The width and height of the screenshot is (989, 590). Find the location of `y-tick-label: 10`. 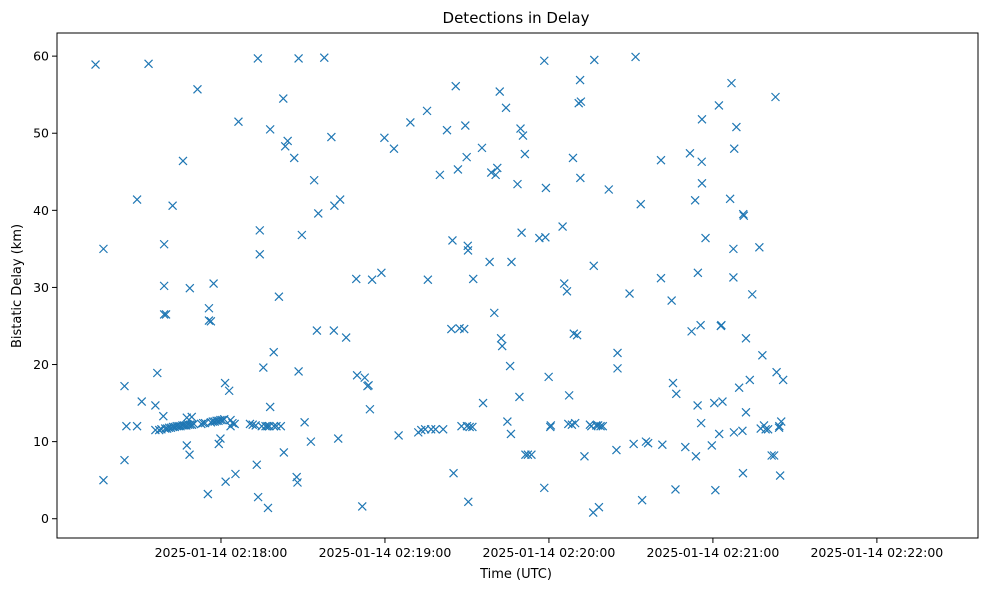

y-tick-label: 10 is located at coordinates (41, 441).